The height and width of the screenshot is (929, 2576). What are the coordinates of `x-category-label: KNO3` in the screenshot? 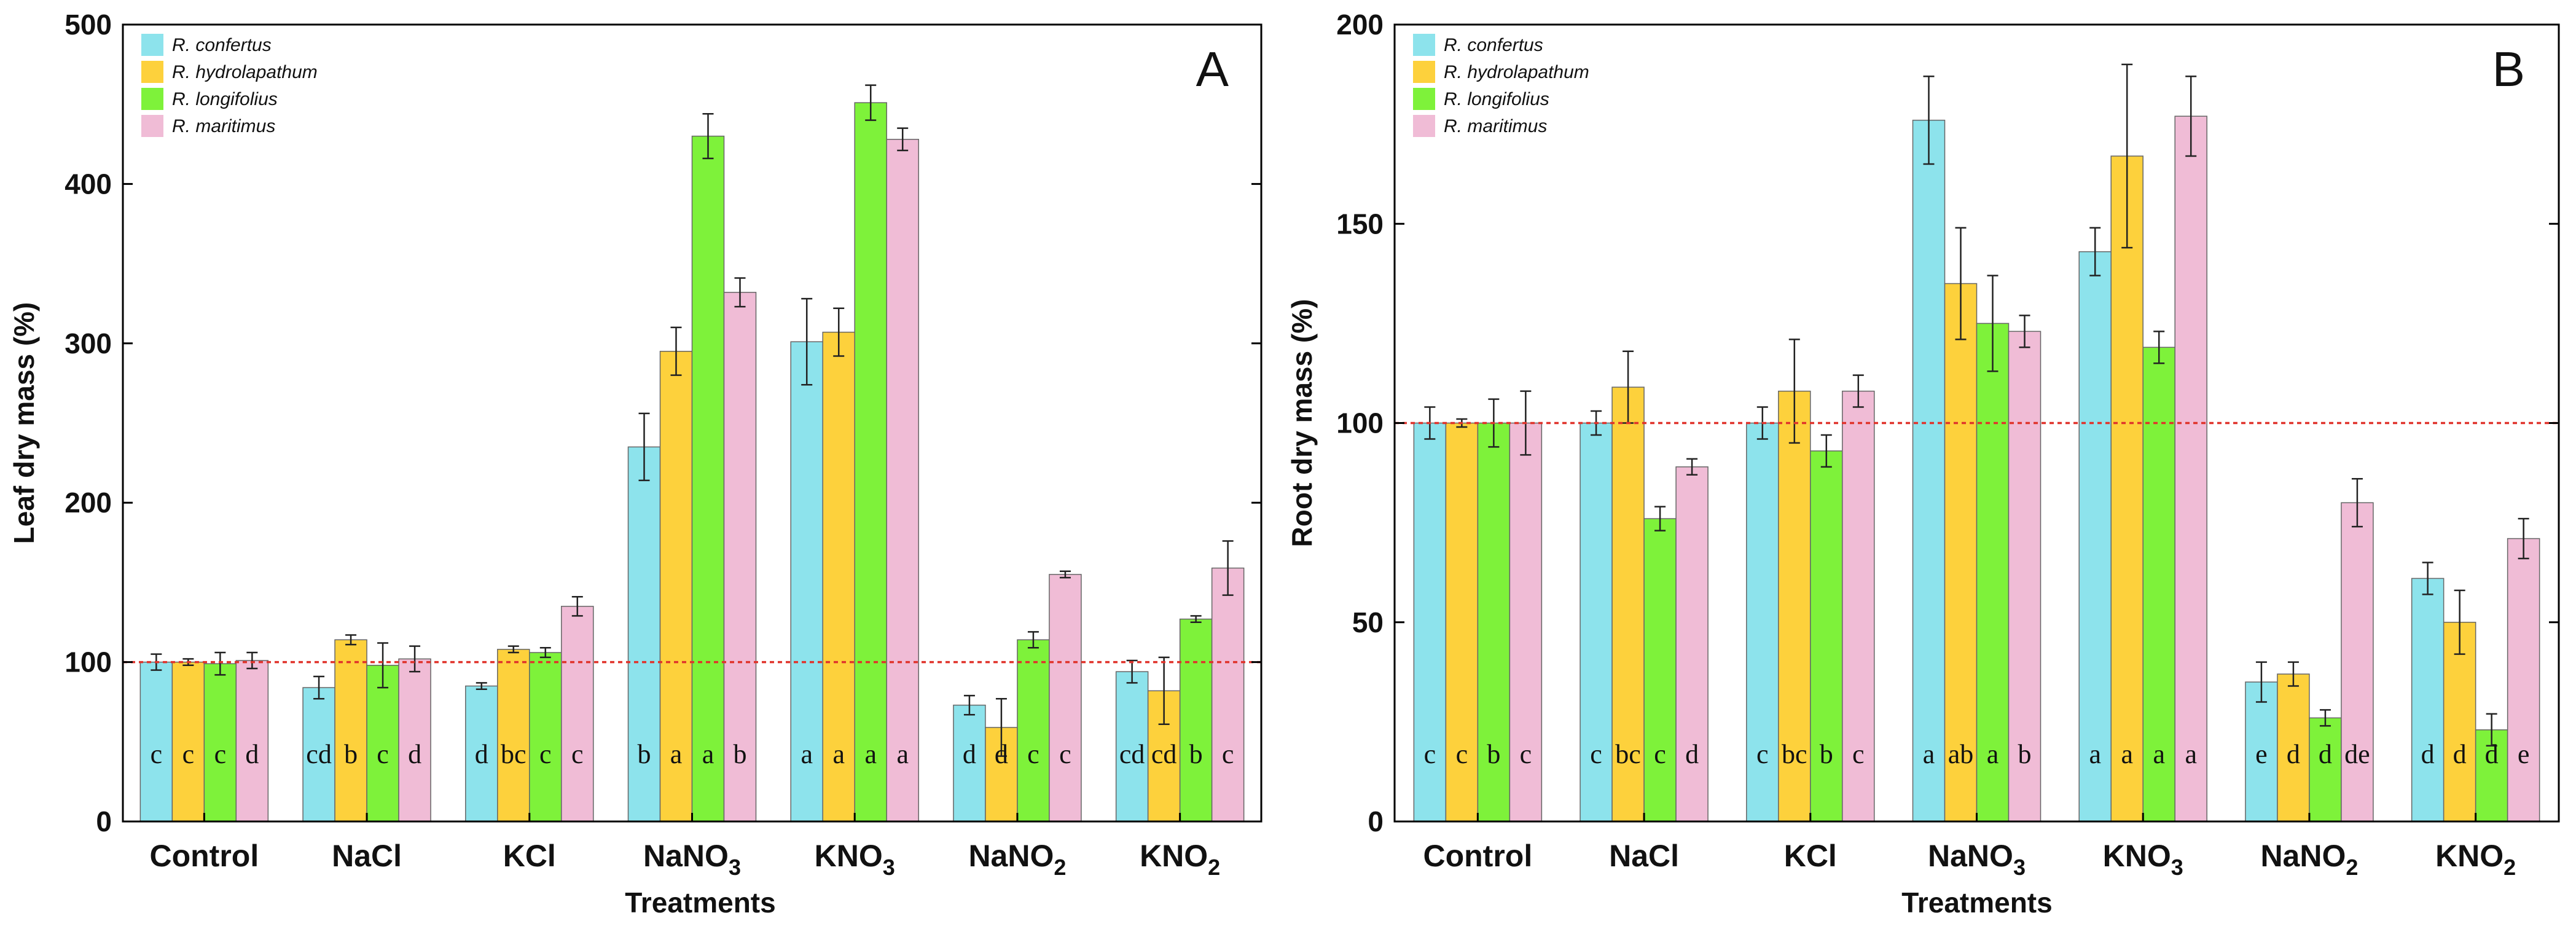 It's located at (2143, 859).